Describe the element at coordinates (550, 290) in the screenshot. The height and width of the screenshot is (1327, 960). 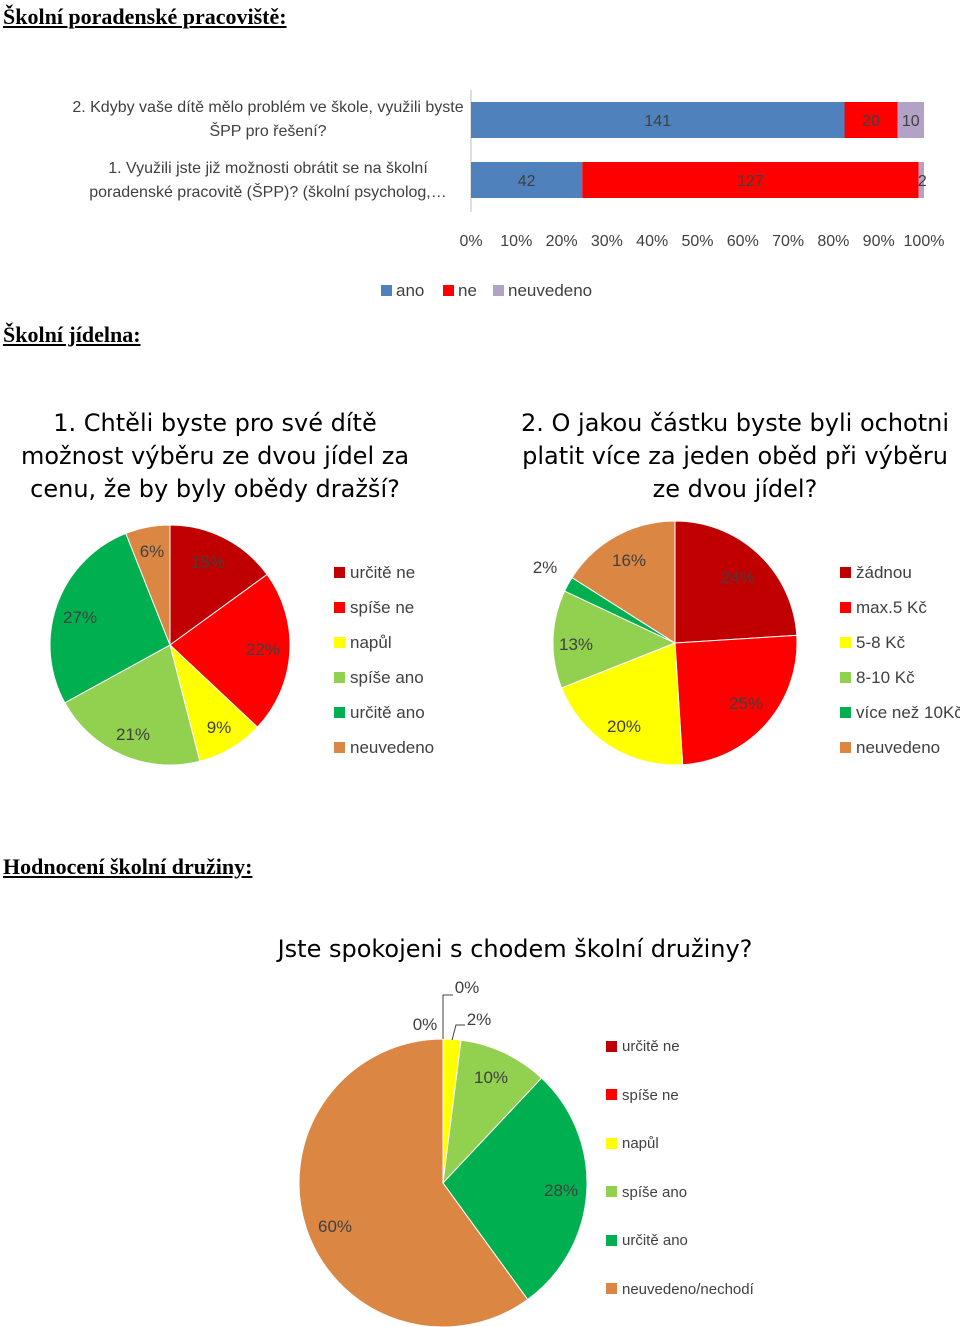
I see `bar-legend-label: neuvedeno` at that location.